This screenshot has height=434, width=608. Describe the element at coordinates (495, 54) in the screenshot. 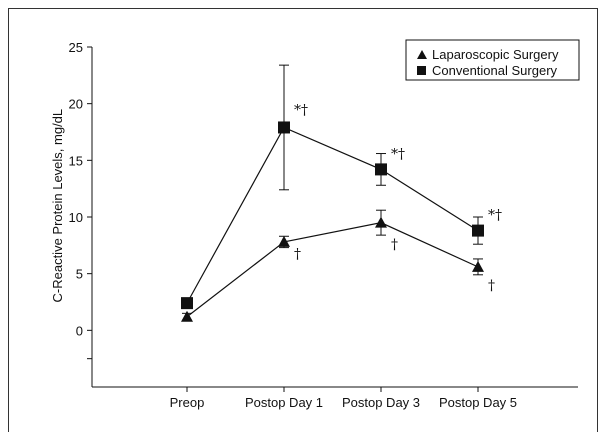

I see `legend-label-laparoscopic: Laparoscopic Surgery` at that location.